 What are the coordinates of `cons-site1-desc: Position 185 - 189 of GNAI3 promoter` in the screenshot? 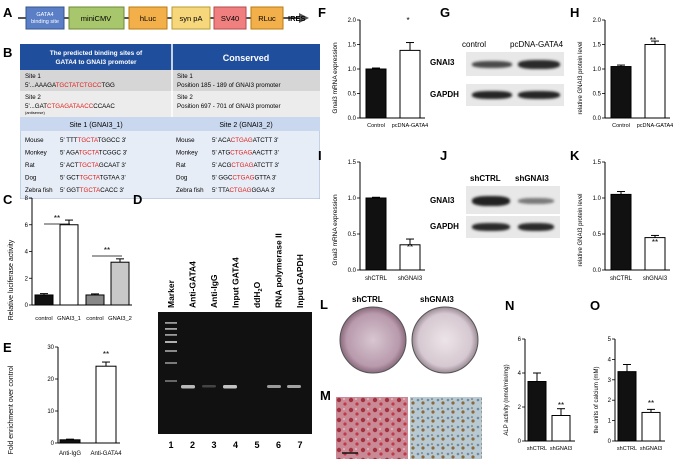 It's located at (229, 85).